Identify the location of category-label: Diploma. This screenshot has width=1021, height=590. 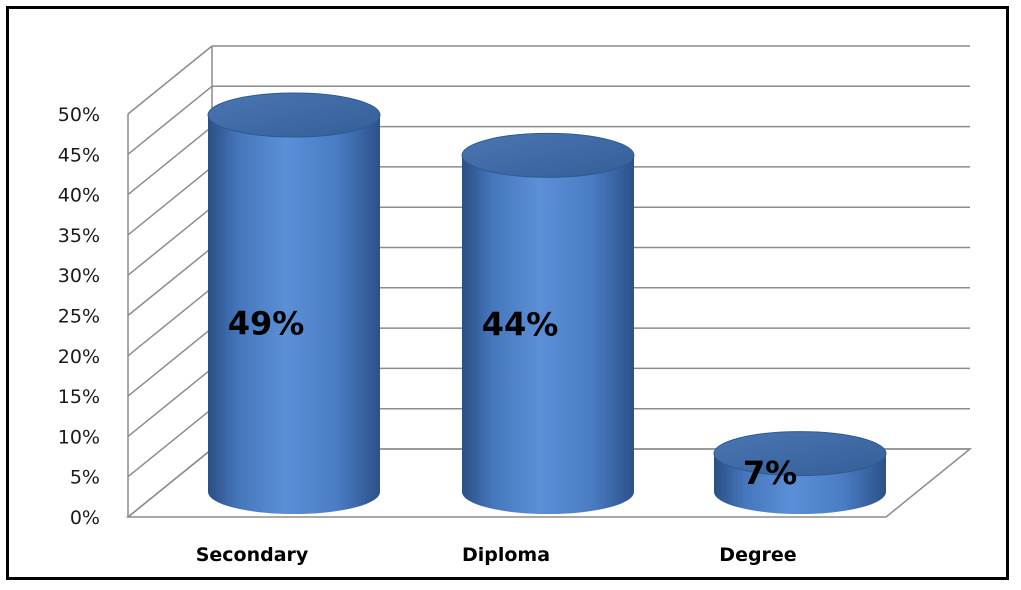
(506, 555).